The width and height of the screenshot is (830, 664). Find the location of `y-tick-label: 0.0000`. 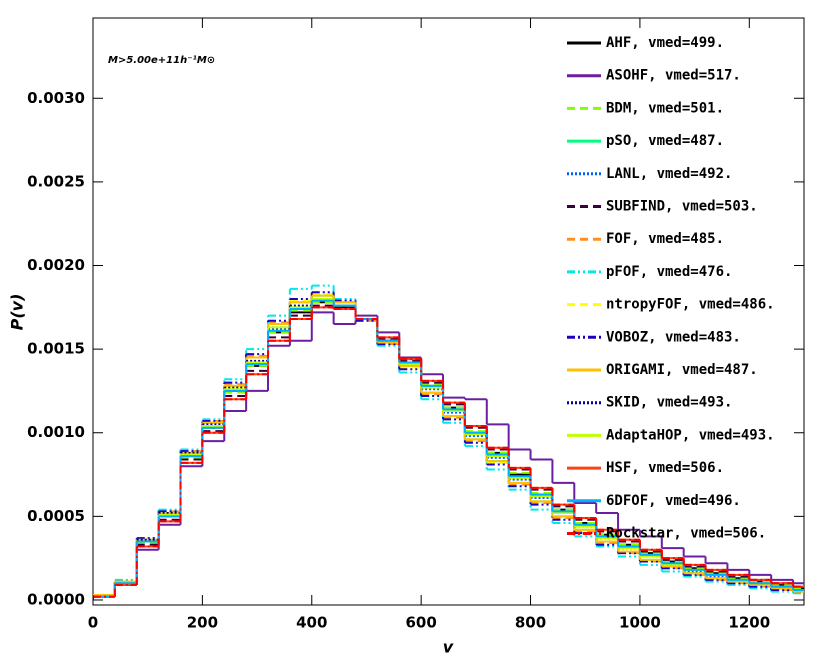

y-tick-label: 0.0000 is located at coordinates (56, 599).